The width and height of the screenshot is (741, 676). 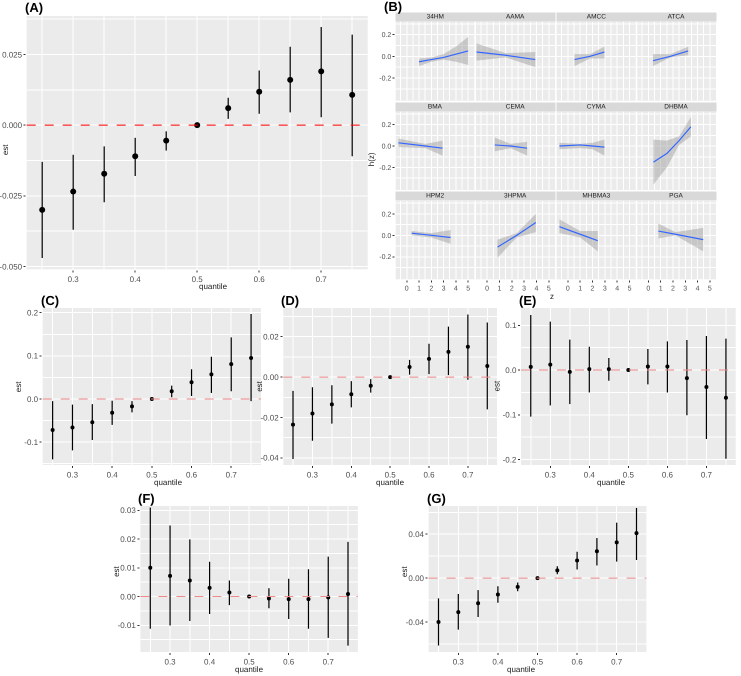 What do you see at coordinates (393, 7) in the screenshot?
I see `text: (B)` at bounding box center [393, 7].